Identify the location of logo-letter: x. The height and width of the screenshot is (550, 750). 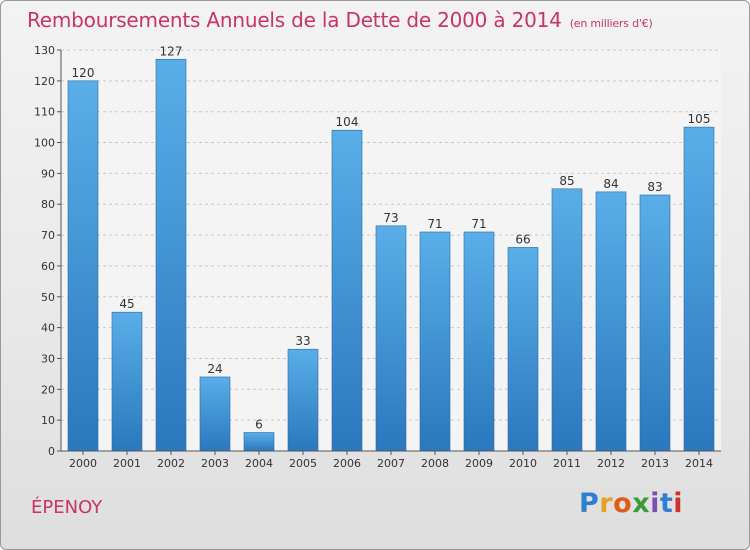
(641, 503).